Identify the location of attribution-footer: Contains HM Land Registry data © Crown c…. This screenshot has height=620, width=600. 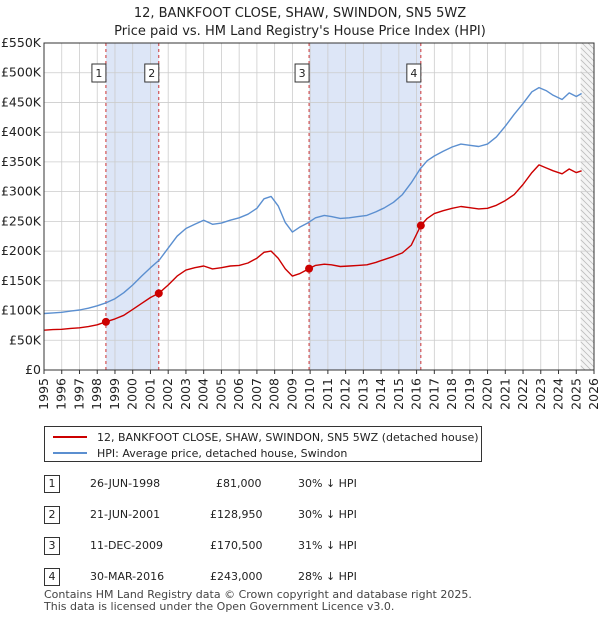
(258, 601).